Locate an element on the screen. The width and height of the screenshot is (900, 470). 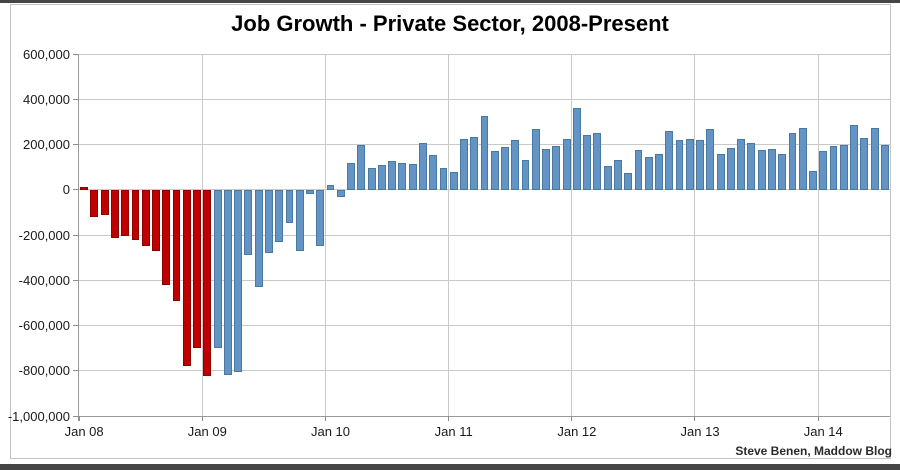
y-axis-label: -800,000 is located at coordinates (44, 371).